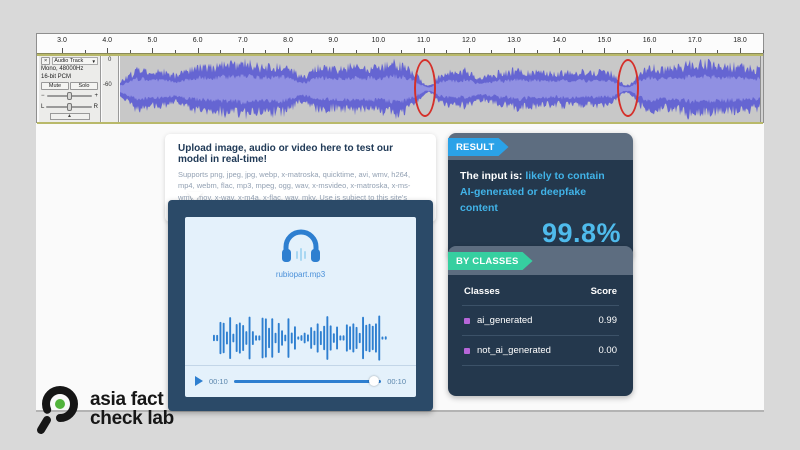 This screenshot has height=450, width=800. Describe the element at coordinates (43, 95) in the screenshot. I see `gain-minus-label: −` at that location.